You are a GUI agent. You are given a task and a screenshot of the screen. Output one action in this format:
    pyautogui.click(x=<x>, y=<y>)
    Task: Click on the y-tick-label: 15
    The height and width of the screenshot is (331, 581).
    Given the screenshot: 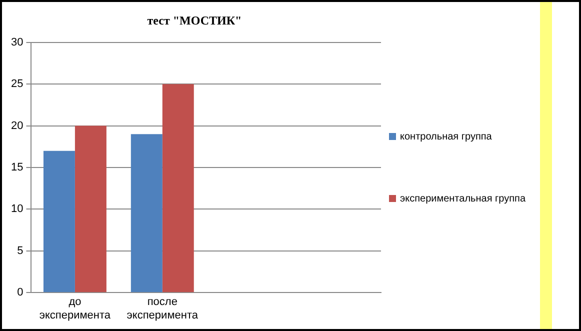 What is the action you would take?
    pyautogui.click(x=17, y=168)
    